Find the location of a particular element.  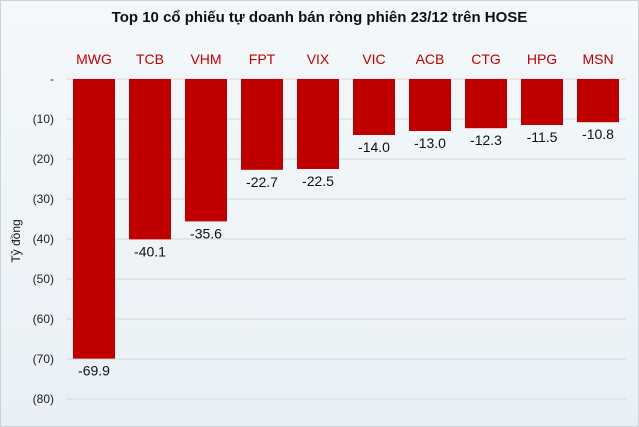

y-tick-label: (20) is located at coordinates (43, 159).